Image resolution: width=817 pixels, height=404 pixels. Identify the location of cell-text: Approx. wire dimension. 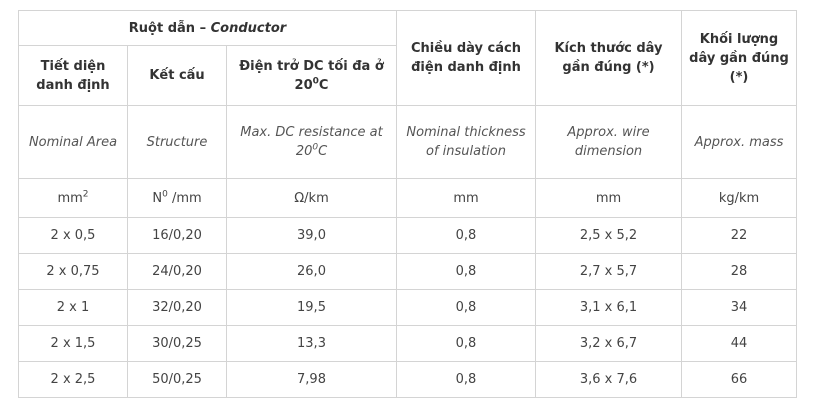
(608, 142).